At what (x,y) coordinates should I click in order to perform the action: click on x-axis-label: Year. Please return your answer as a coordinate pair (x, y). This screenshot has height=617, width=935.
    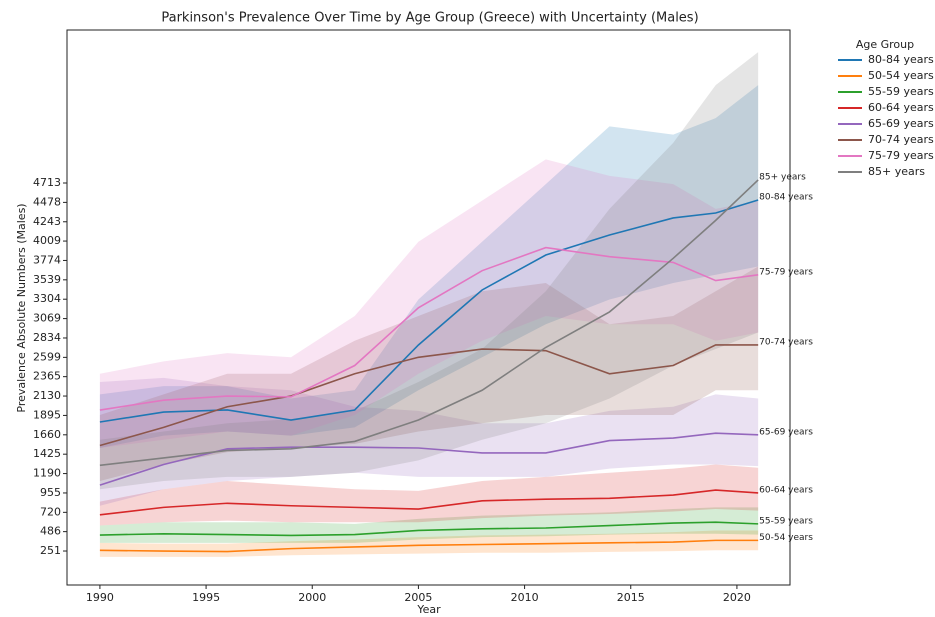
    Looking at the image, I should click on (428, 609).